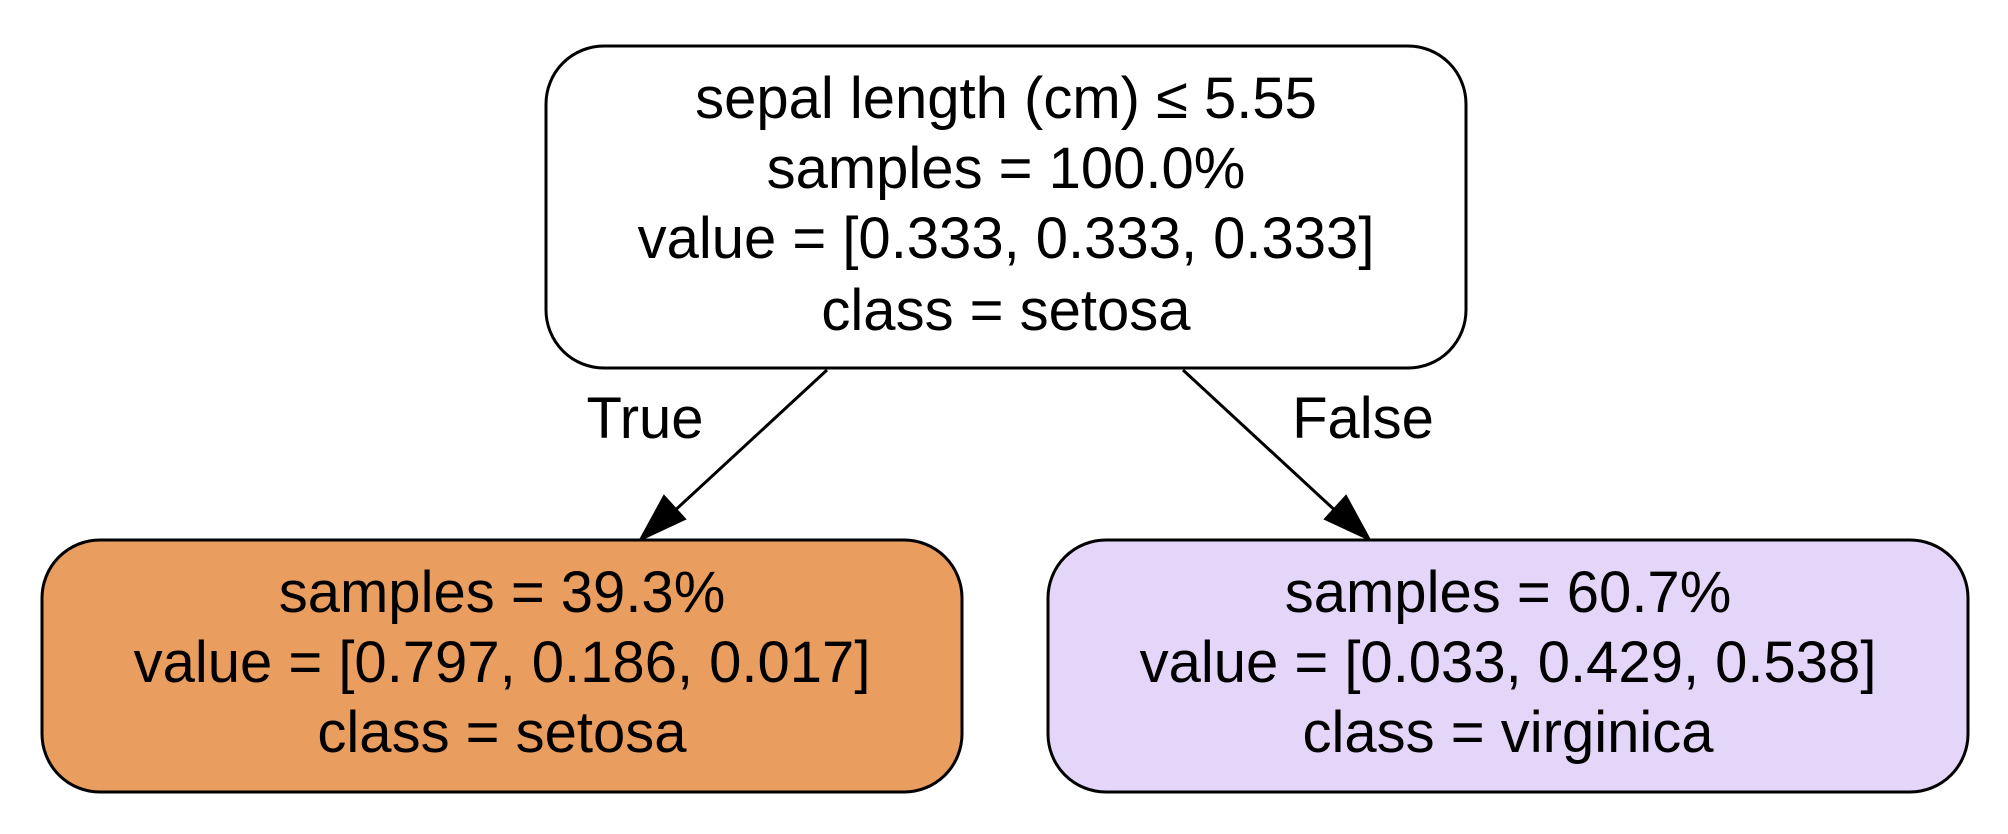 This screenshot has width=2008, height=834. I want to click on right-child-value: value = [0.033, 0.429, 0.538], so click(1508, 662).